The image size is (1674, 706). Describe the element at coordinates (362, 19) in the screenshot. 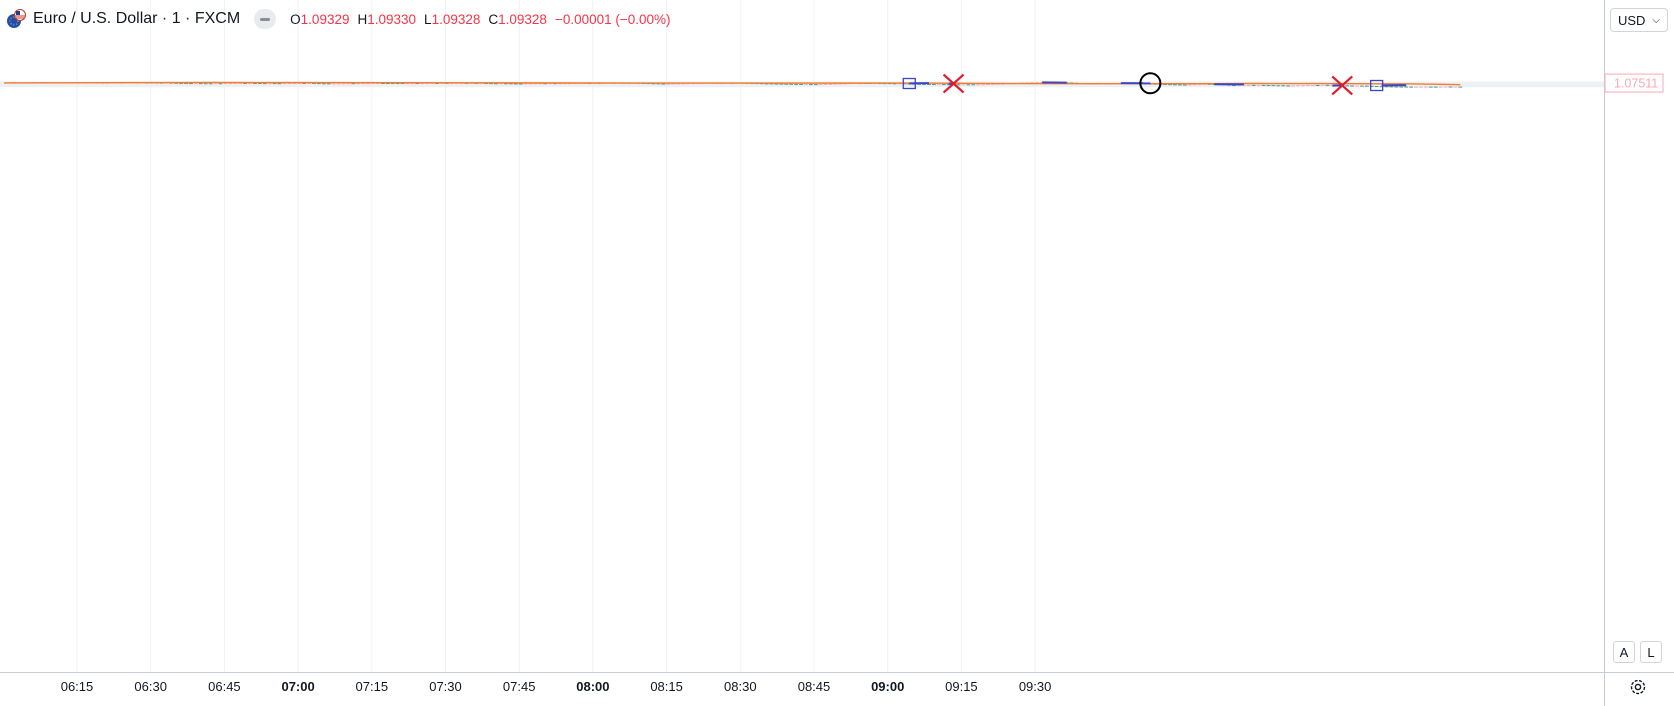

I see `high-label: H` at that location.